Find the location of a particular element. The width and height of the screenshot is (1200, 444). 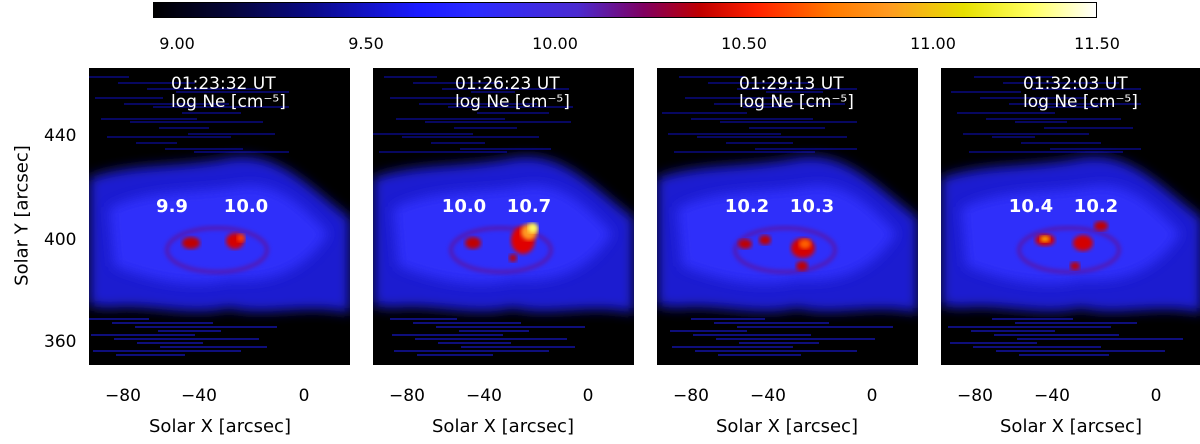

colorbar-tick-label: 9.50 is located at coordinates (366, 43).